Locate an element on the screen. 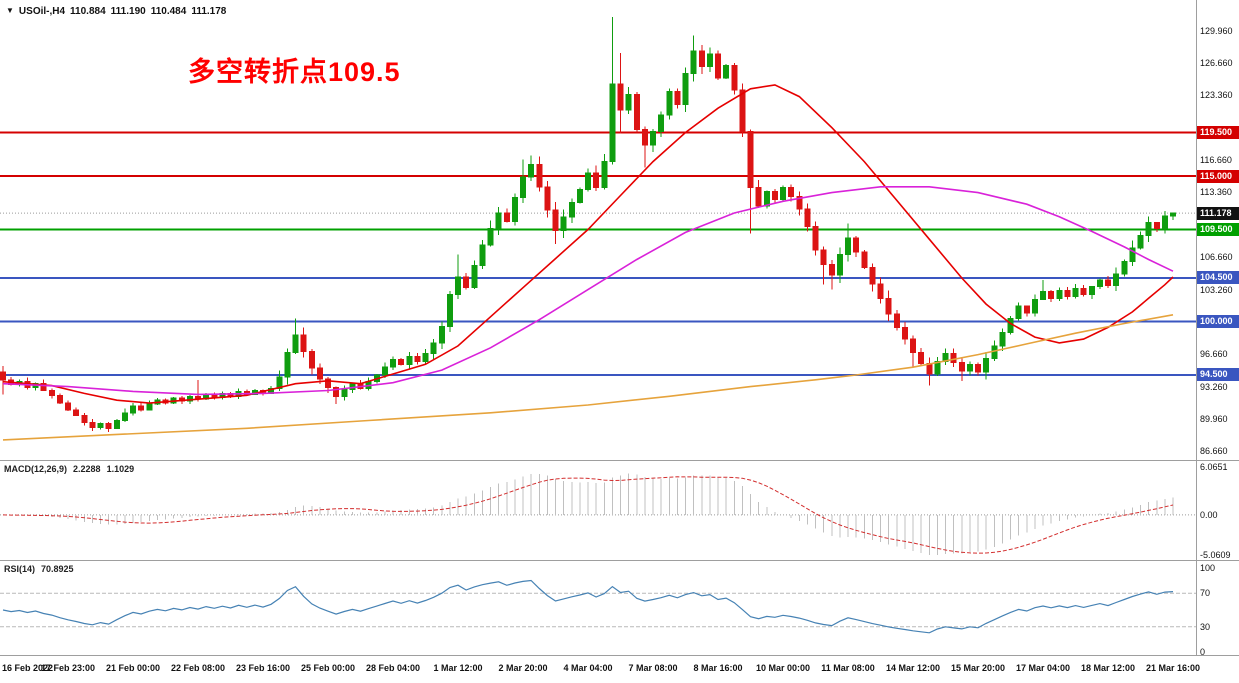  macd-indicator-header: MACD(12,26,9) 2.2288 1.1029 is located at coordinates (72, 469).